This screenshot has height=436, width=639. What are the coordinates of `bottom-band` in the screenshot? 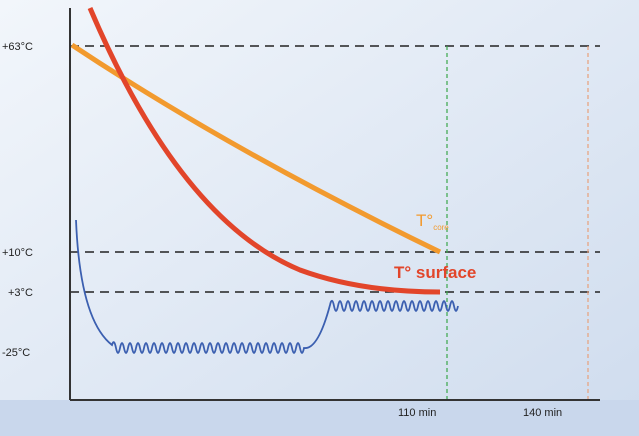 It's located at (319, 418).